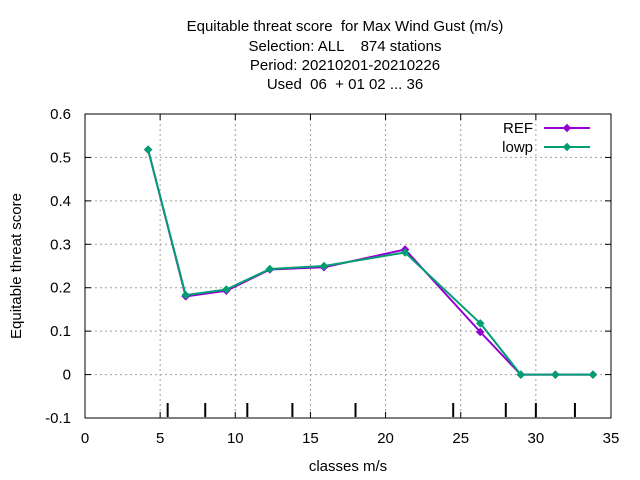  What do you see at coordinates (460, 438) in the screenshot?
I see `x-tick-label: 25` at bounding box center [460, 438].